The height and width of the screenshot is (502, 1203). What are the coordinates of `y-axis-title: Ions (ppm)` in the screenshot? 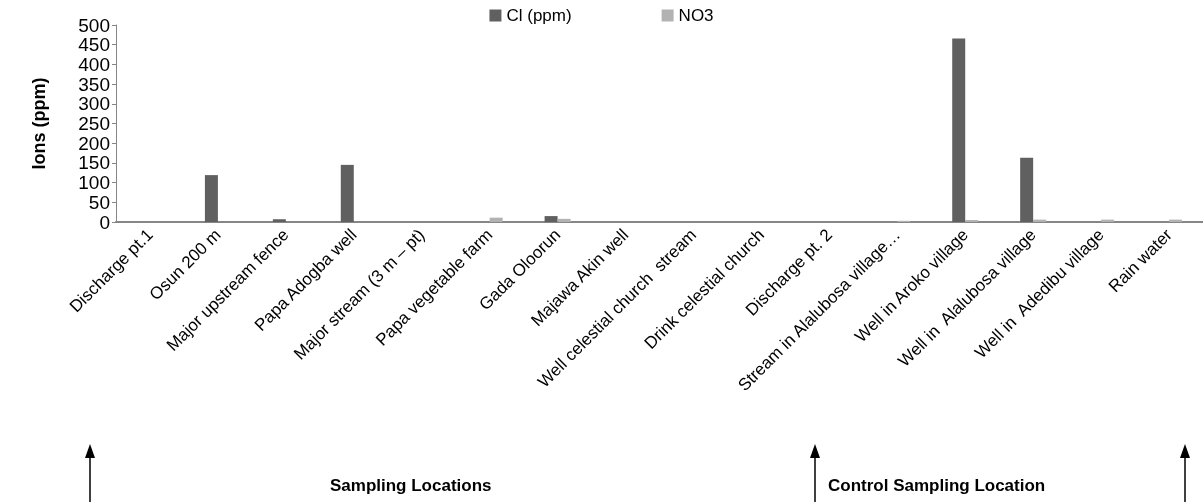 It's located at (39, 123).